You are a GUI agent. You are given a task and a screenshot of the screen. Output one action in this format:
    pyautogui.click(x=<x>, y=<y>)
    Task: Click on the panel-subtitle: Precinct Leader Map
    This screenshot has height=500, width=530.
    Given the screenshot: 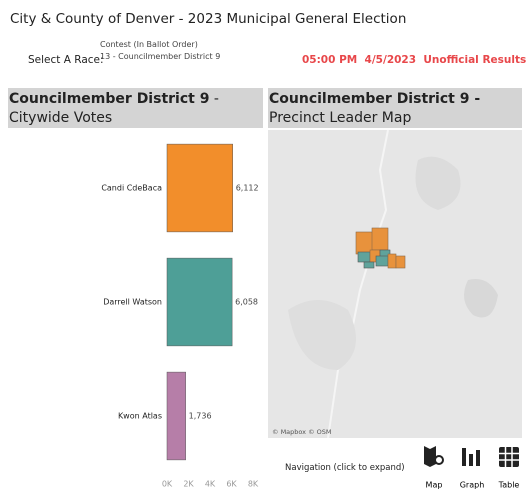 What is the action you would take?
    pyautogui.click(x=340, y=118)
    